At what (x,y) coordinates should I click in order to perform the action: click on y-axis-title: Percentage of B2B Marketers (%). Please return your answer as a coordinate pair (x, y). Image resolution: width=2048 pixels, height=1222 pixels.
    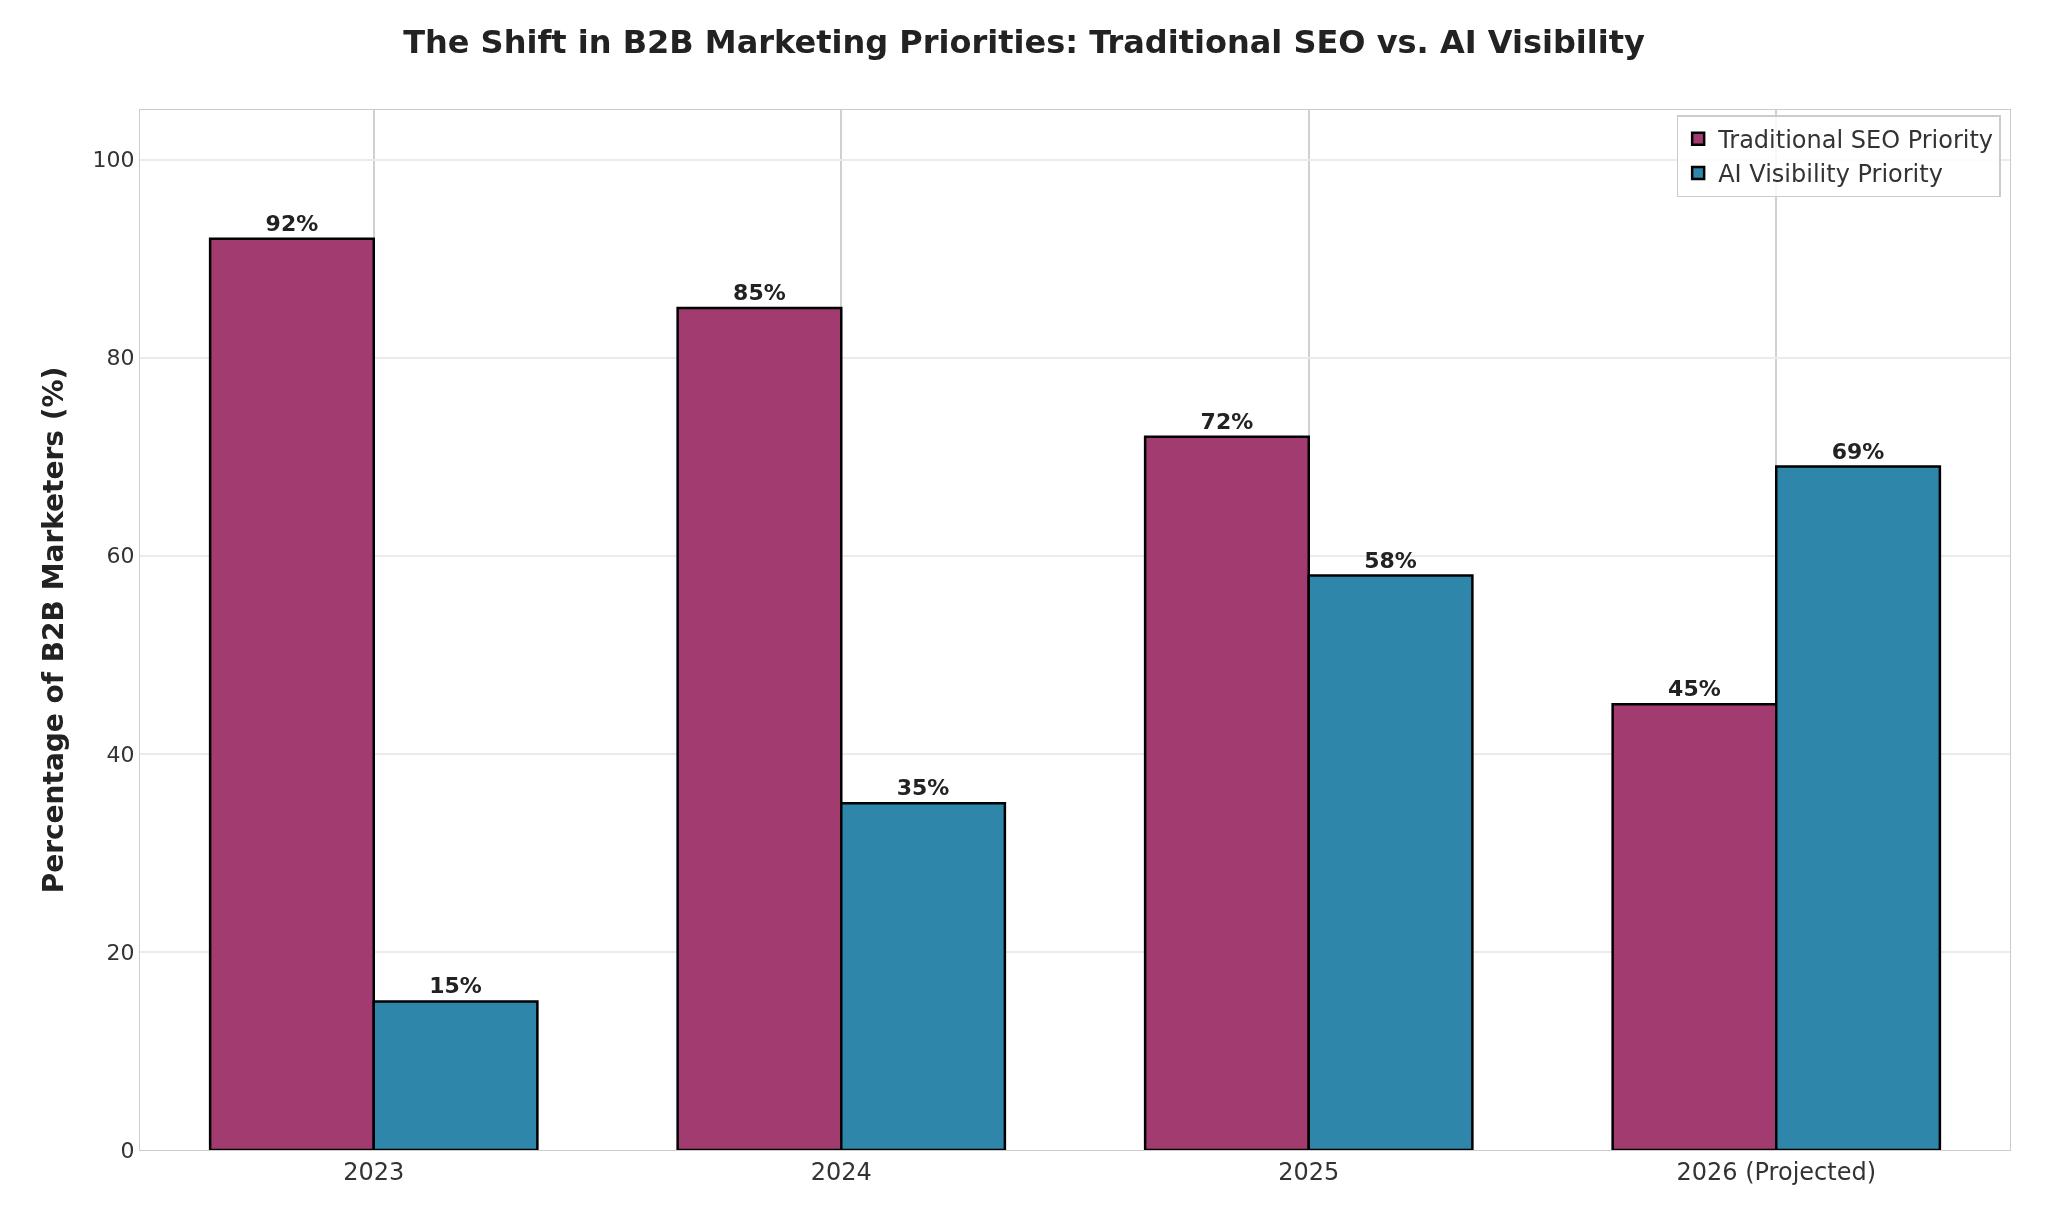
    Looking at the image, I should click on (54, 630).